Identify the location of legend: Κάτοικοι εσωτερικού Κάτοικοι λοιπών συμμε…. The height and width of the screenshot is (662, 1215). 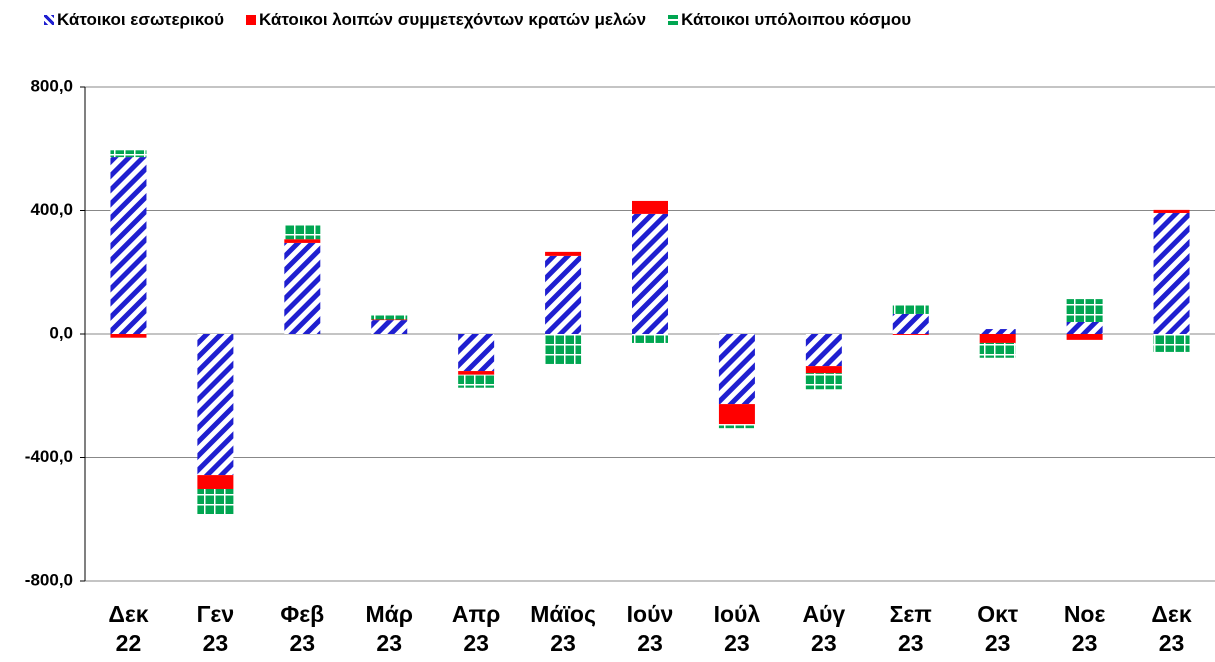
(477, 20).